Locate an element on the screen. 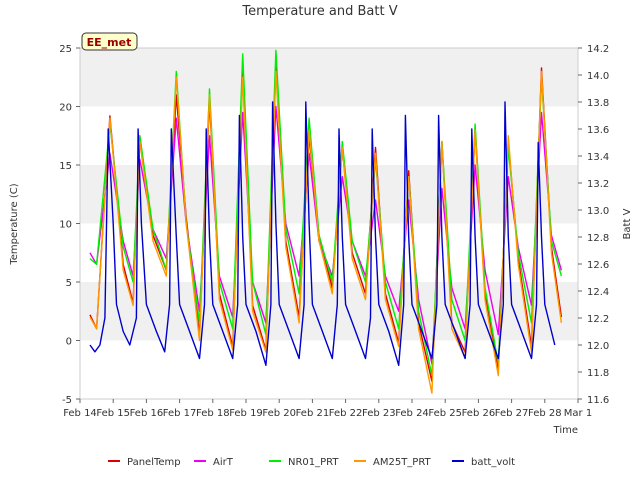 The width and height of the screenshot is (640, 480). y2-tick-label: 14.0 is located at coordinates (598, 76).